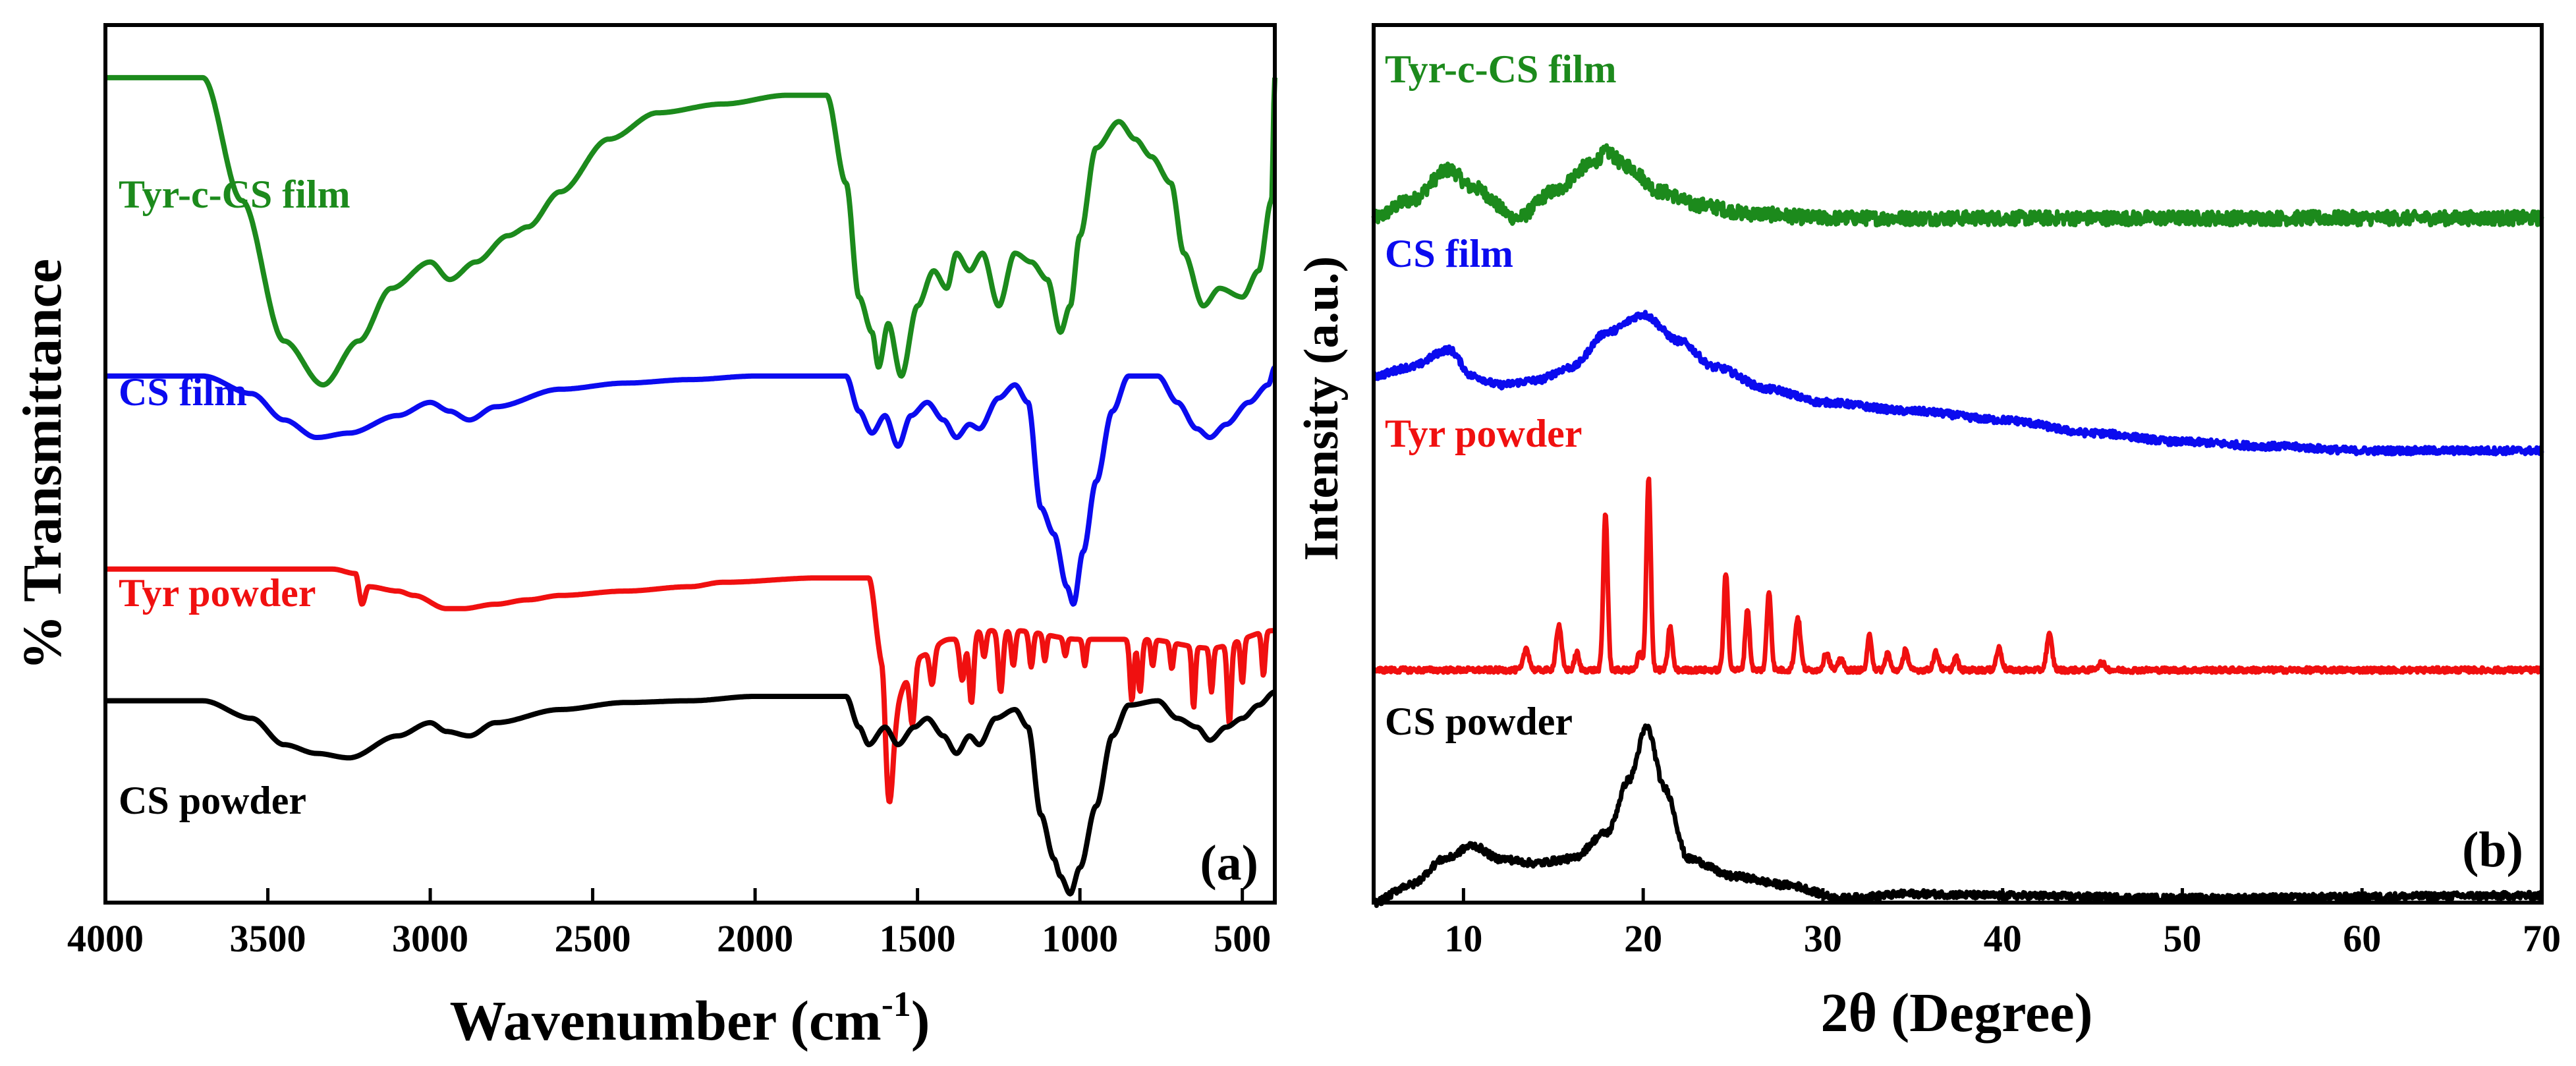 This screenshot has height=1066, width=2576. What do you see at coordinates (918, 938) in the screenshot?
I see `panel-a-x-tick-label: 1500` at bounding box center [918, 938].